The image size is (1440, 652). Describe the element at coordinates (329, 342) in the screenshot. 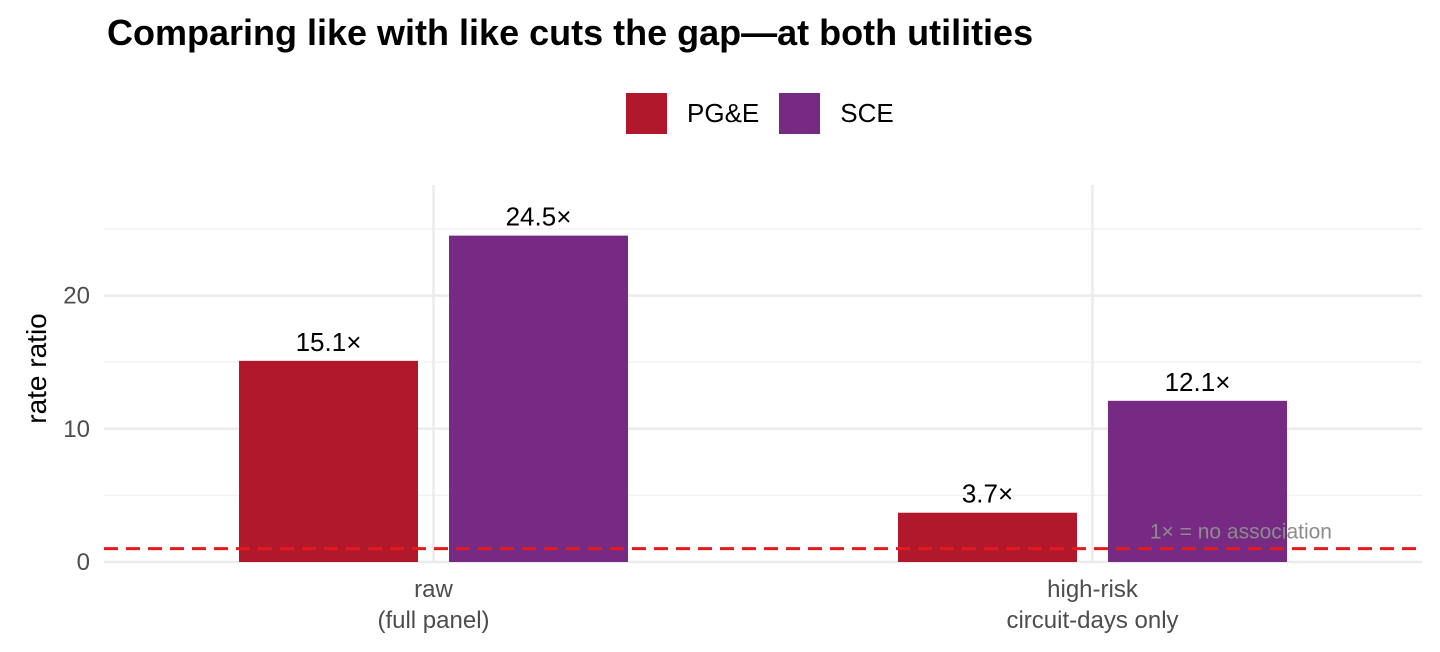

I see `bar-value-label: 15.1×` at that location.